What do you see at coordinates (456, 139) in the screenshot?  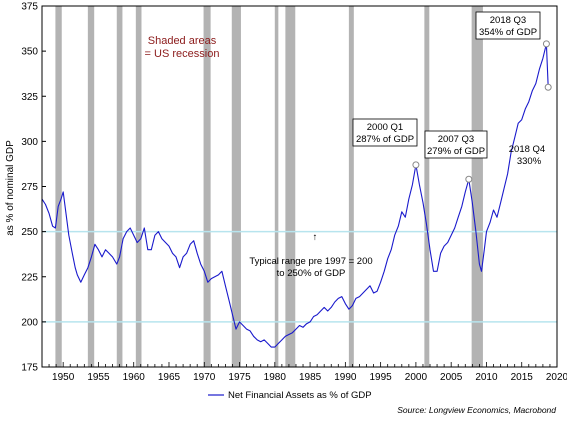 I see `annotation-2007-line1: 2007 Q3` at bounding box center [456, 139].